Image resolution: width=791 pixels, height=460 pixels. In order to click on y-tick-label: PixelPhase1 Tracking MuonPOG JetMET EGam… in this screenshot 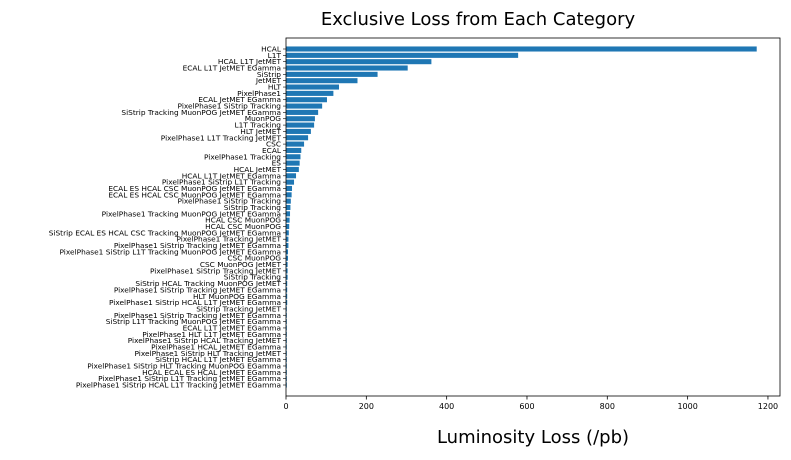, I will do `click(191, 213)`.